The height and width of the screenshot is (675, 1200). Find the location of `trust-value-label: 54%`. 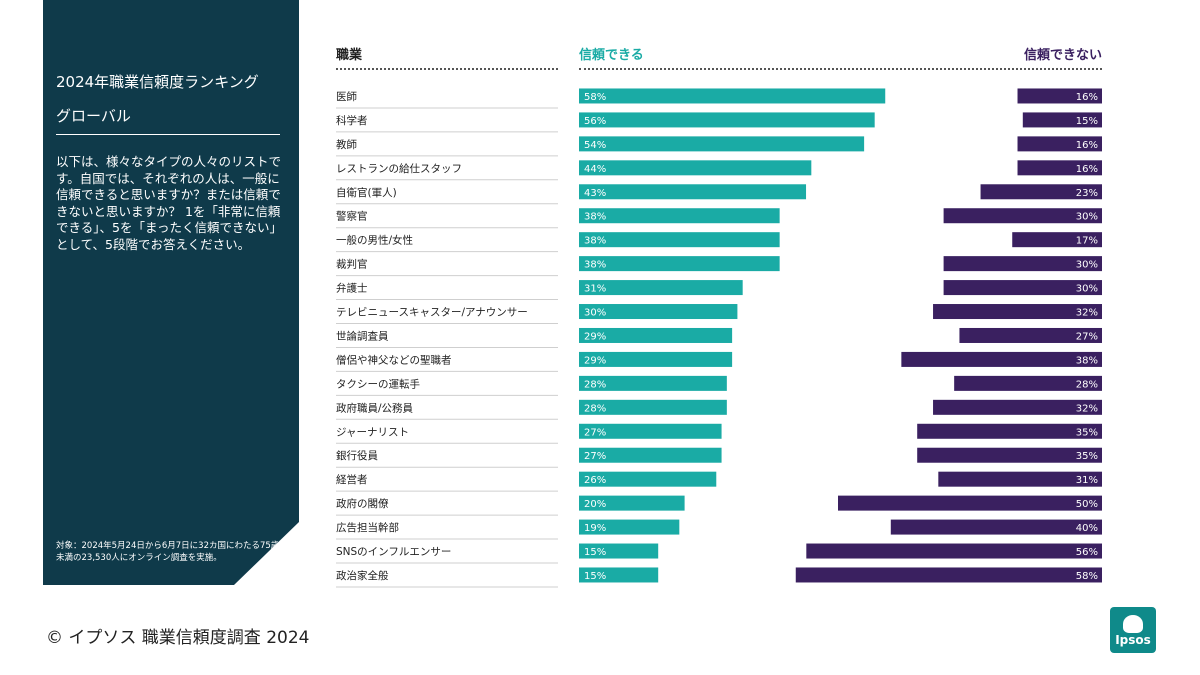

trust-value-label: 54% is located at coordinates (595, 145).